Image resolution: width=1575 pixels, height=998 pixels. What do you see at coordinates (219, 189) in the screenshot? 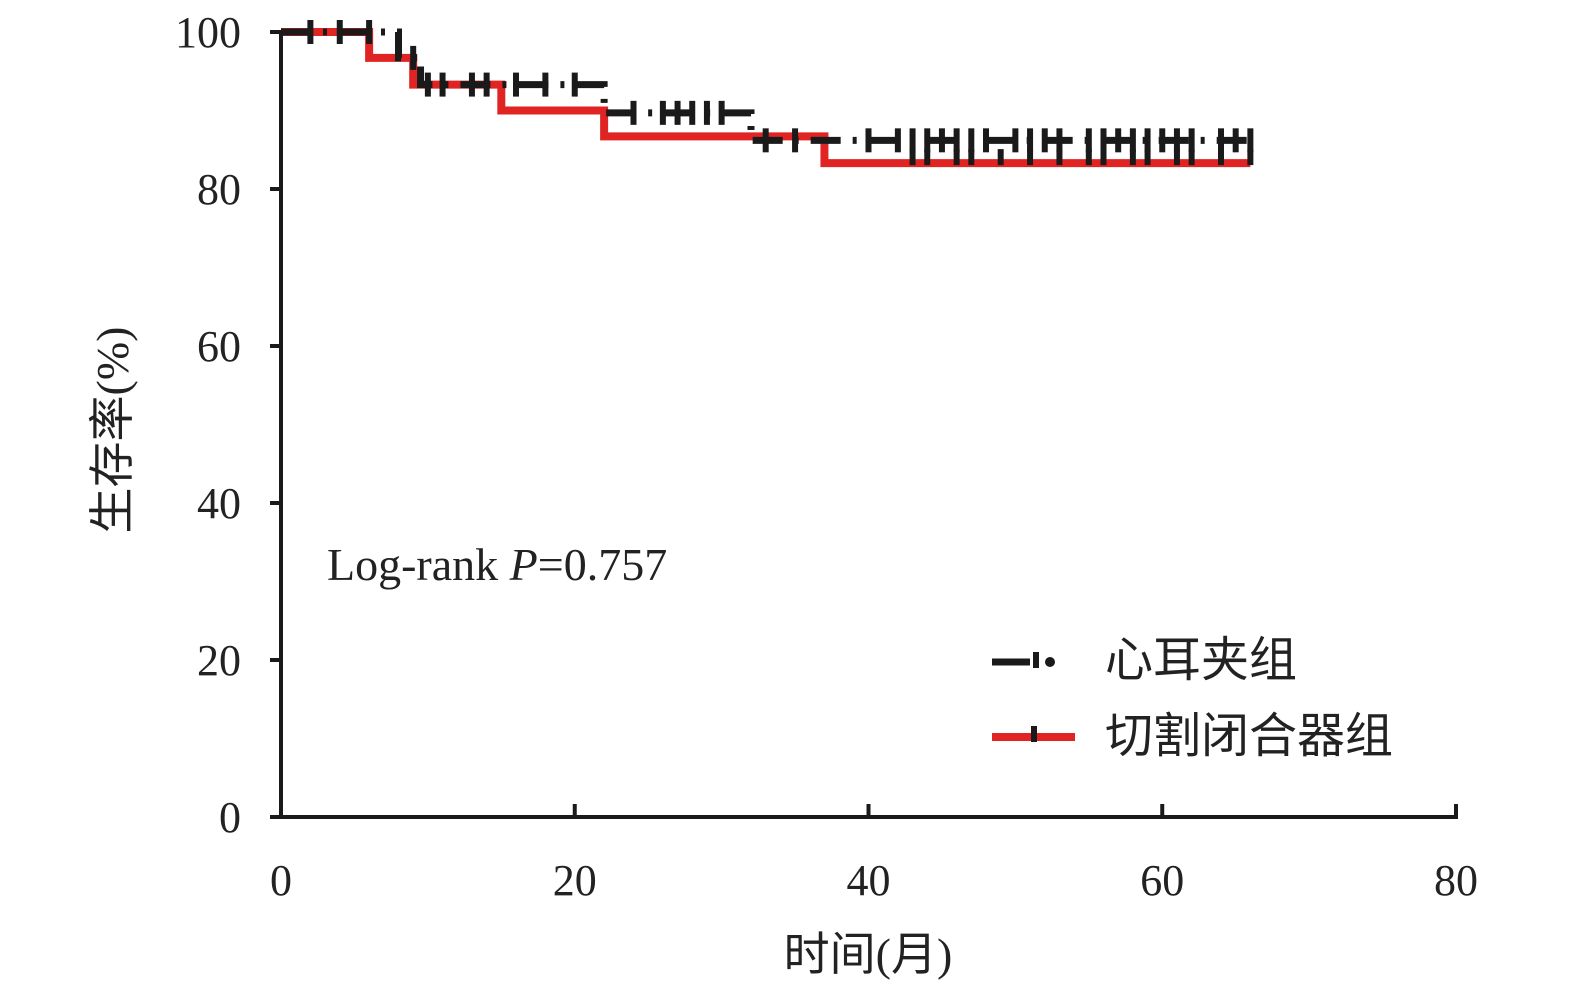
I see `y-tick-label: 80` at bounding box center [219, 189].